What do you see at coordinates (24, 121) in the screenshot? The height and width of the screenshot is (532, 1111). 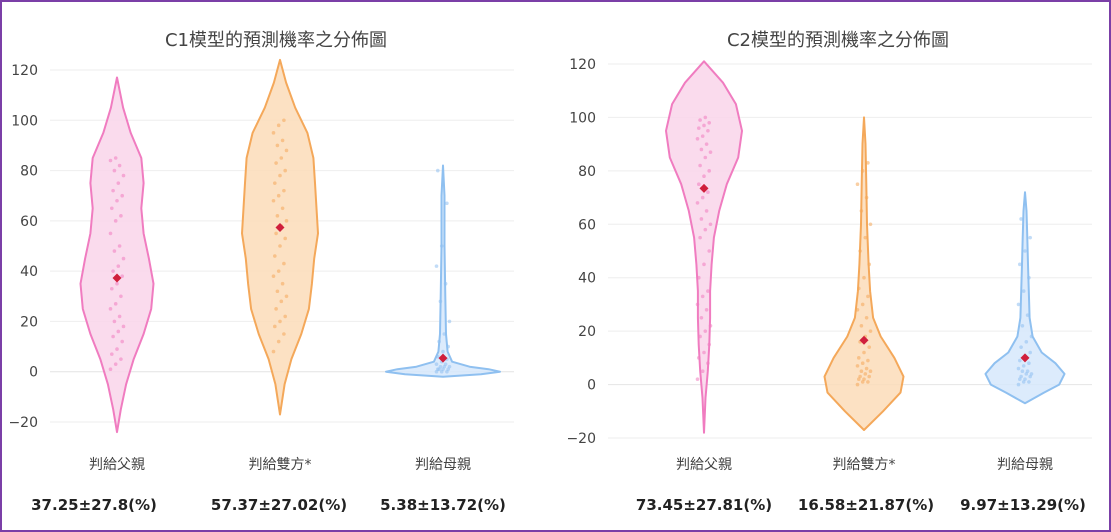 I see `y-tick-label: 100` at bounding box center [24, 121].